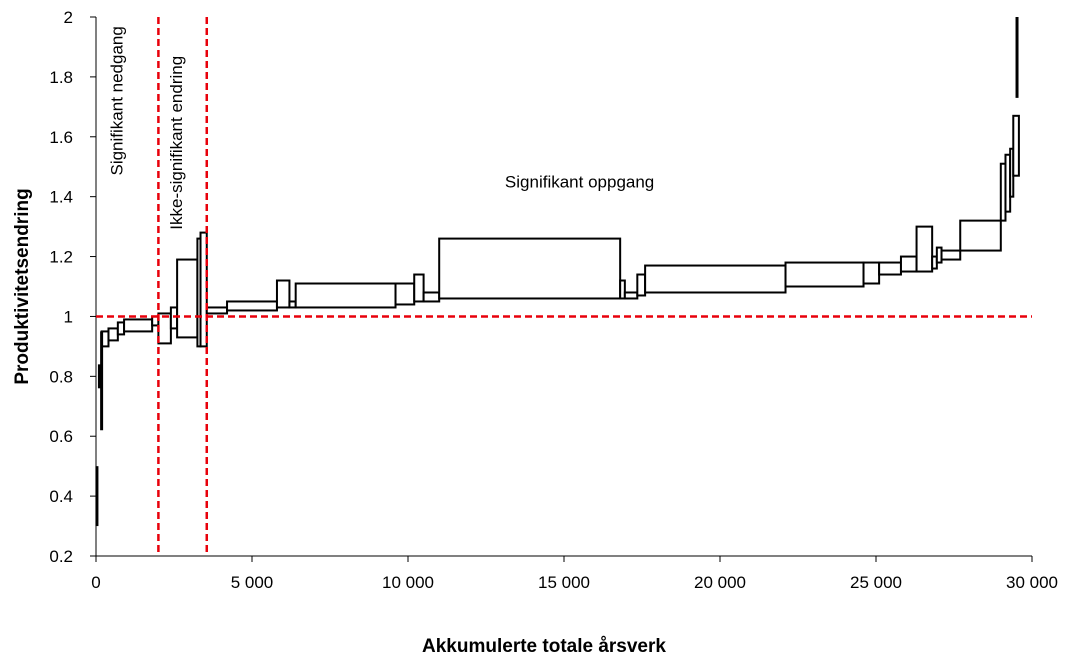  What do you see at coordinates (544, 646) in the screenshot?
I see `x-axis-title: Akkumulerte totale årsverk` at bounding box center [544, 646].